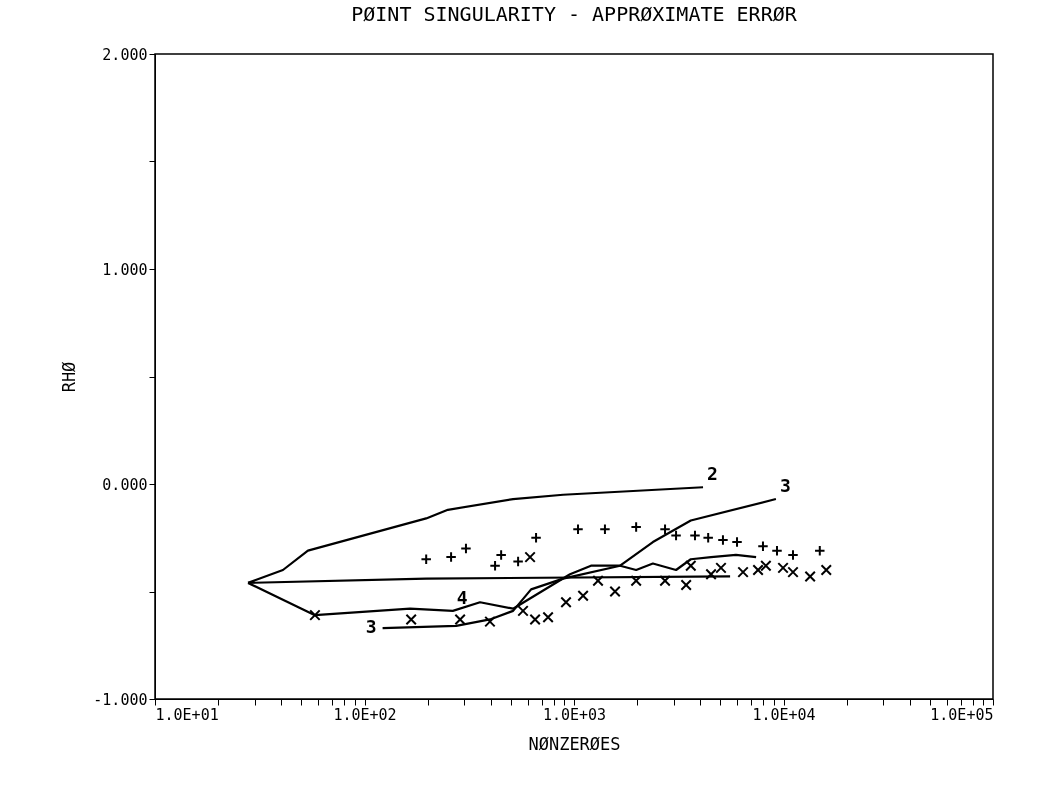  What do you see at coordinates (784, 714) in the screenshot?
I see `x-tick-label: 1.0E+04` at bounding box center [784, 714].